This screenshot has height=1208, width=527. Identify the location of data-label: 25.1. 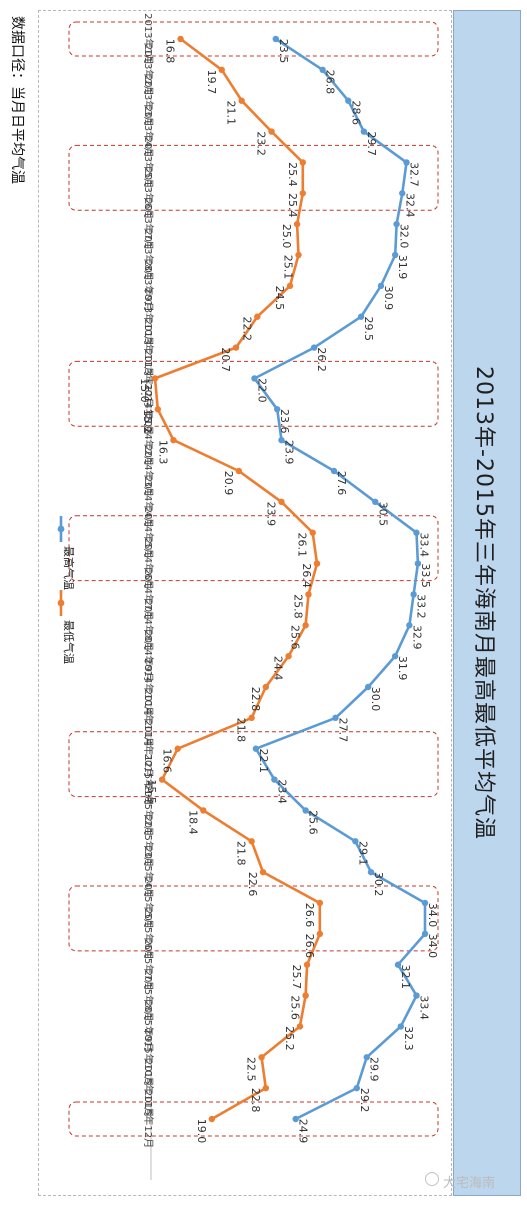
(288, 267).